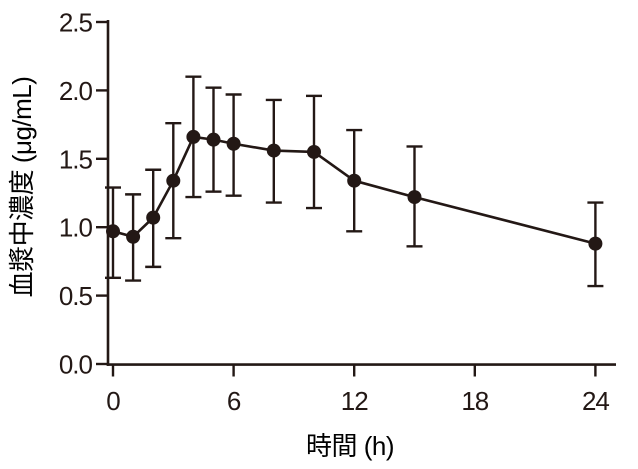 The width and height of the screenshot is (638, 469). I want to click on x-axis-title: 時間 (h), so click(350, 446).